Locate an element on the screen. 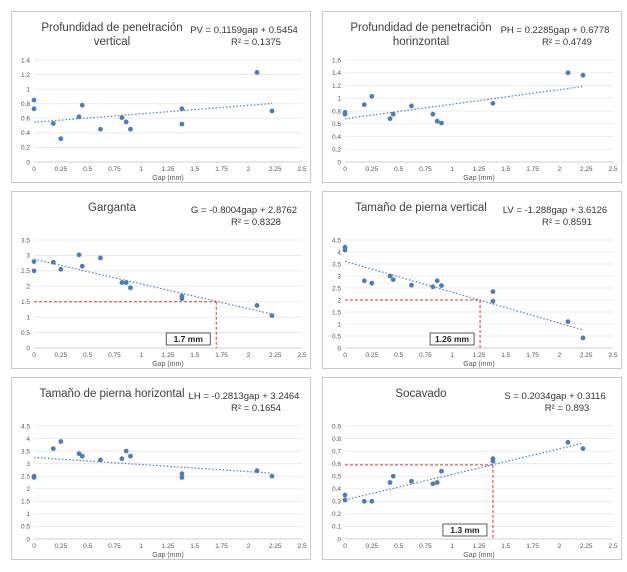 This screenshot has width=627, height=572. y-tick-label: 2.5 is located at coordinates (336, 288).